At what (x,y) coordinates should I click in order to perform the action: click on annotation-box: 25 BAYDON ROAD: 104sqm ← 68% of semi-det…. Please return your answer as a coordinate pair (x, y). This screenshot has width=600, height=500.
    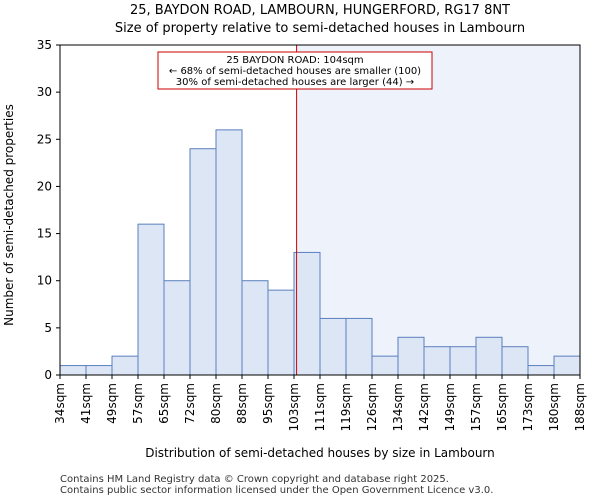
    Looking at the image, I should click on (295, 70).